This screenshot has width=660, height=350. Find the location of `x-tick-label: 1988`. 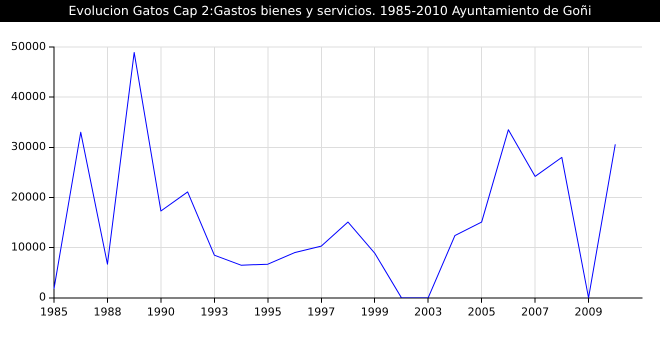

x-tick-label: 1988 is located at coordinates (107, 311).